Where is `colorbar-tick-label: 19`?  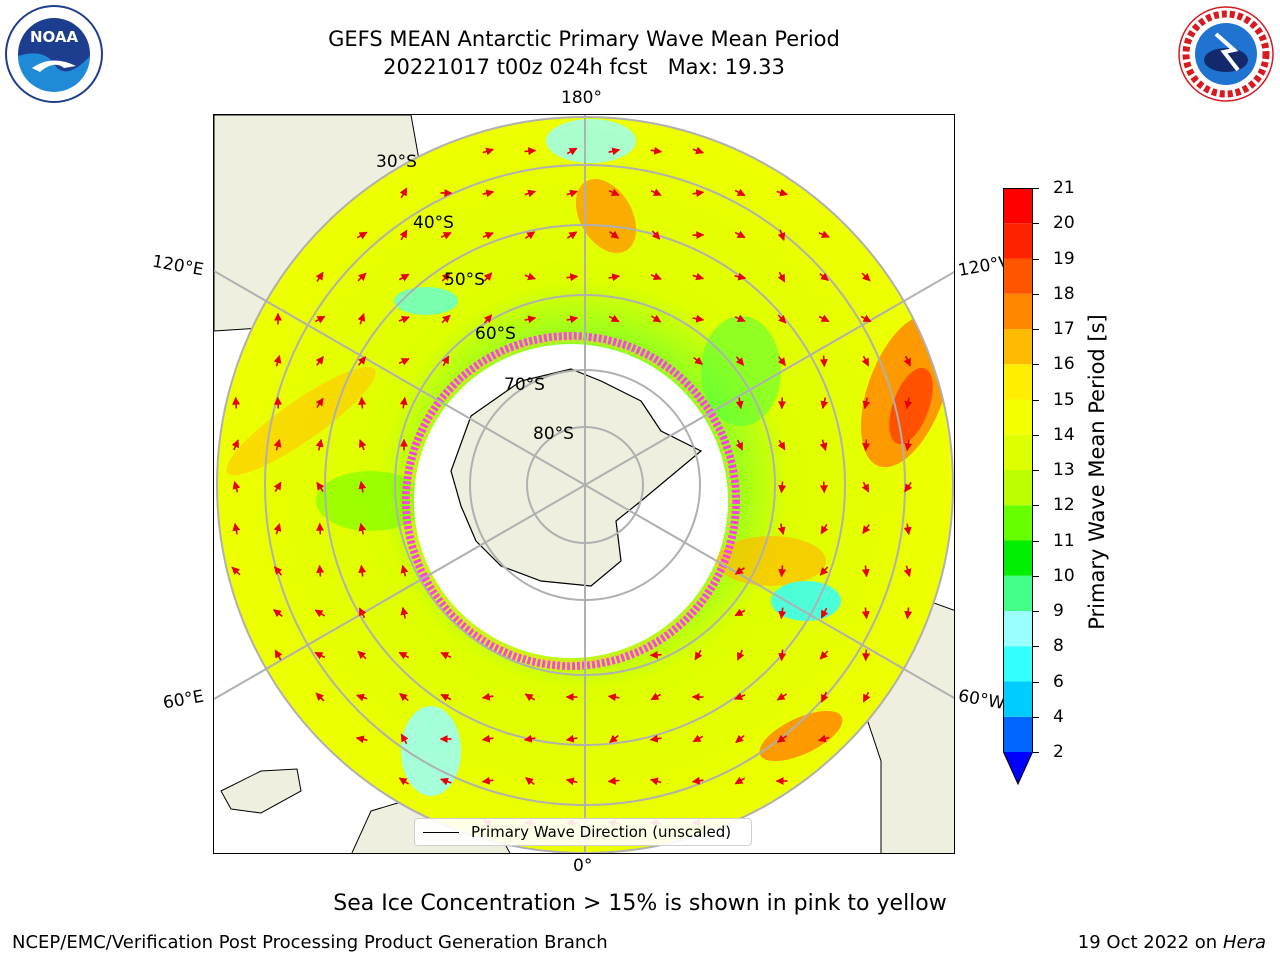 colorbar-tick-label: 19 is located at coordinates (1064, 258).